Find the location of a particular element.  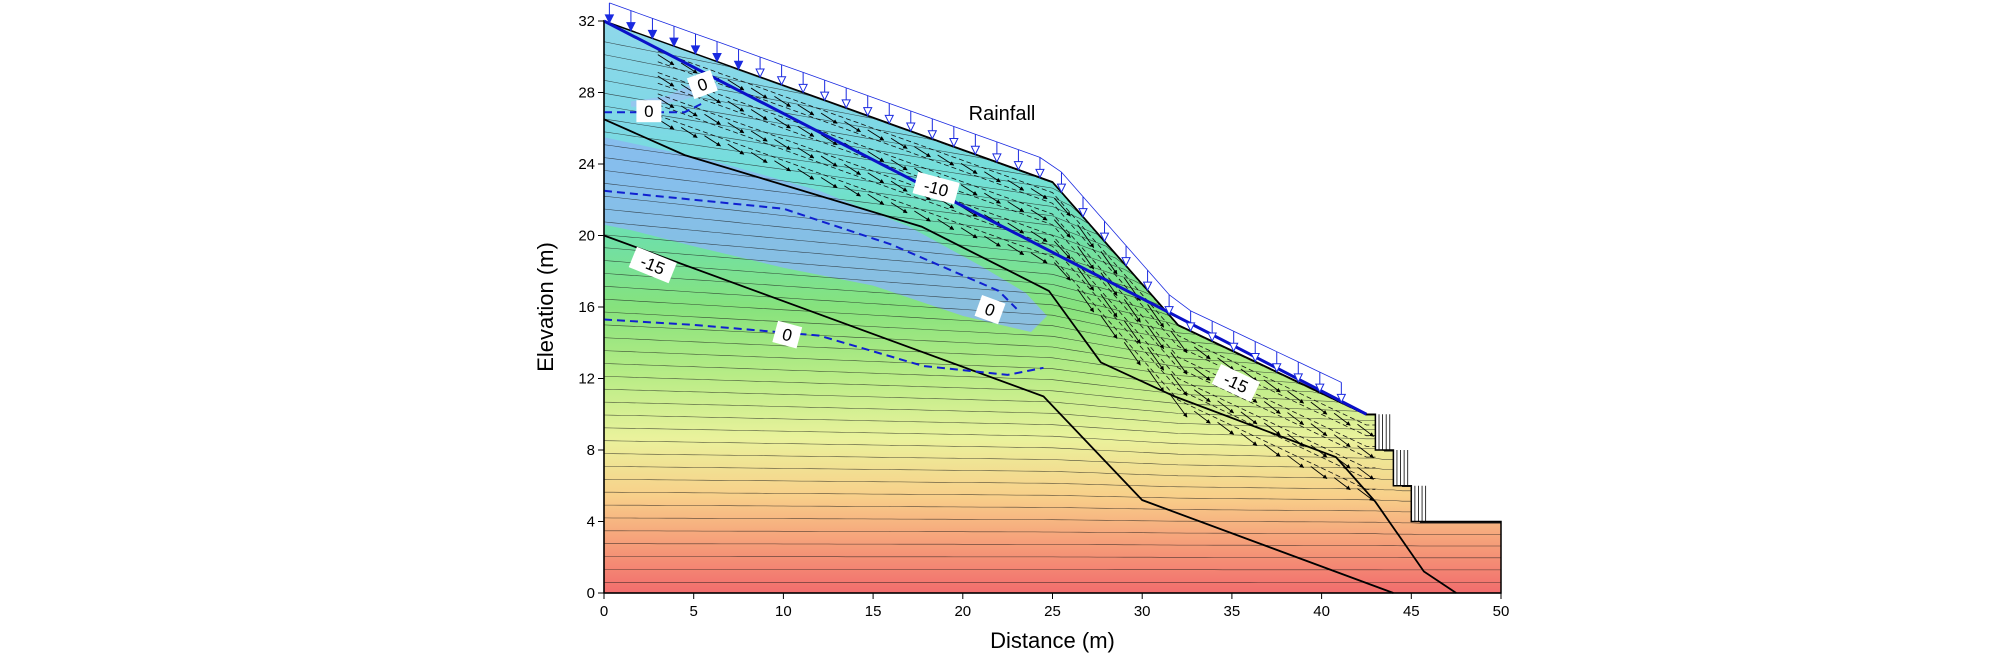

toe-steps is located at coordinates (1401, 468).